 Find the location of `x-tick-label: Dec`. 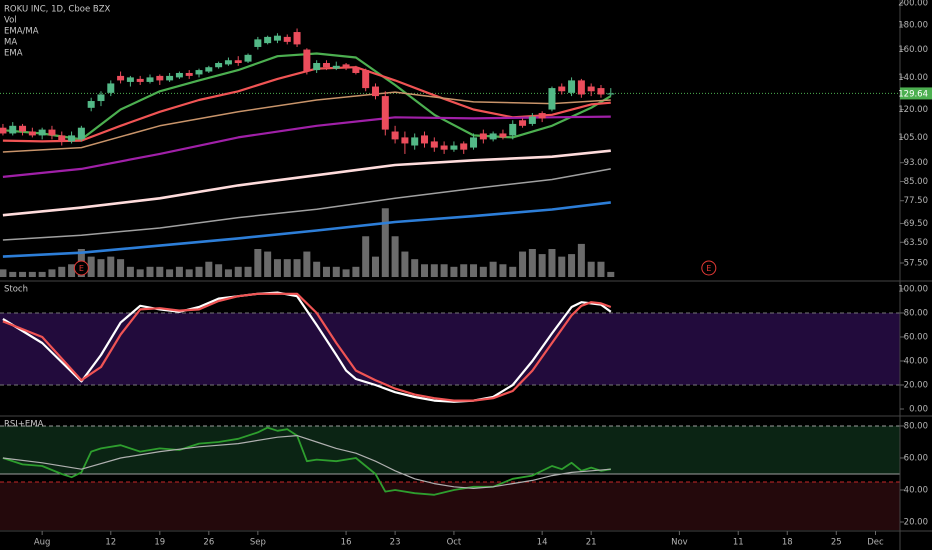

x-tick-label: Dec is located at coordinates (875, 543).